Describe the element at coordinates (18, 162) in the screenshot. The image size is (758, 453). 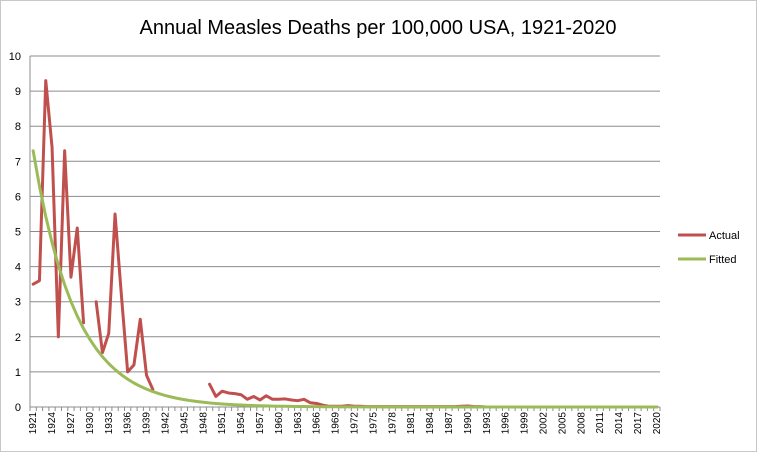
I see `y-tick-label: 7` at that location.